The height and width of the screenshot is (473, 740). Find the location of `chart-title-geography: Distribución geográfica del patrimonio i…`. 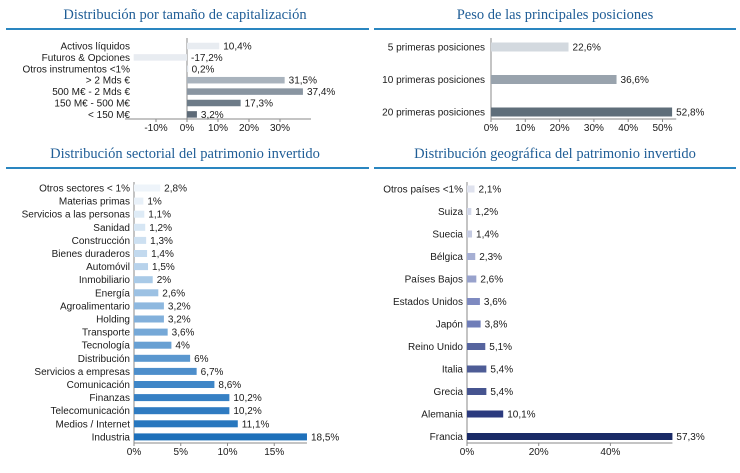

chart-title-geography: Distribución geográfica del patrimonio i… is located at coordinates (555, 154).